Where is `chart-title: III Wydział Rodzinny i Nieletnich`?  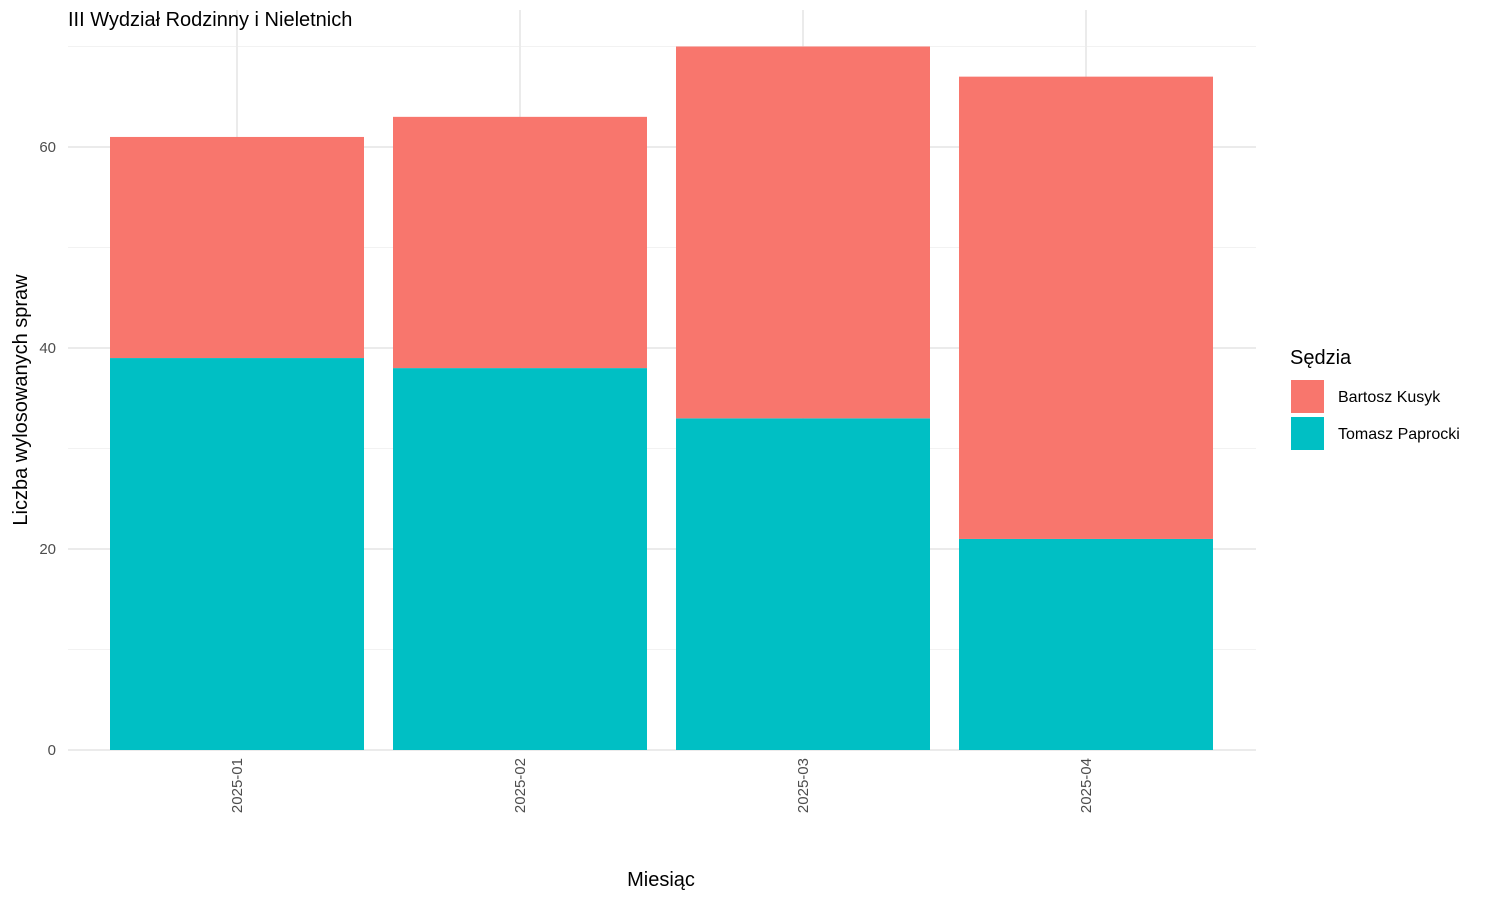
chart-title: III Wydział Rodzinny i Nieletnich is located at coordinates (210, 20).